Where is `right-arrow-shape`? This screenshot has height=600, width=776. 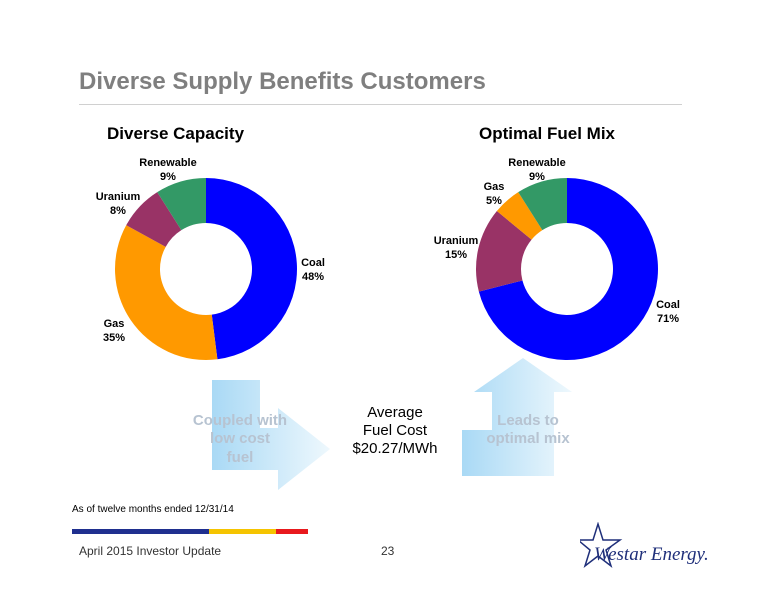 right-arrow-shape is located at coordinates (517, 417).